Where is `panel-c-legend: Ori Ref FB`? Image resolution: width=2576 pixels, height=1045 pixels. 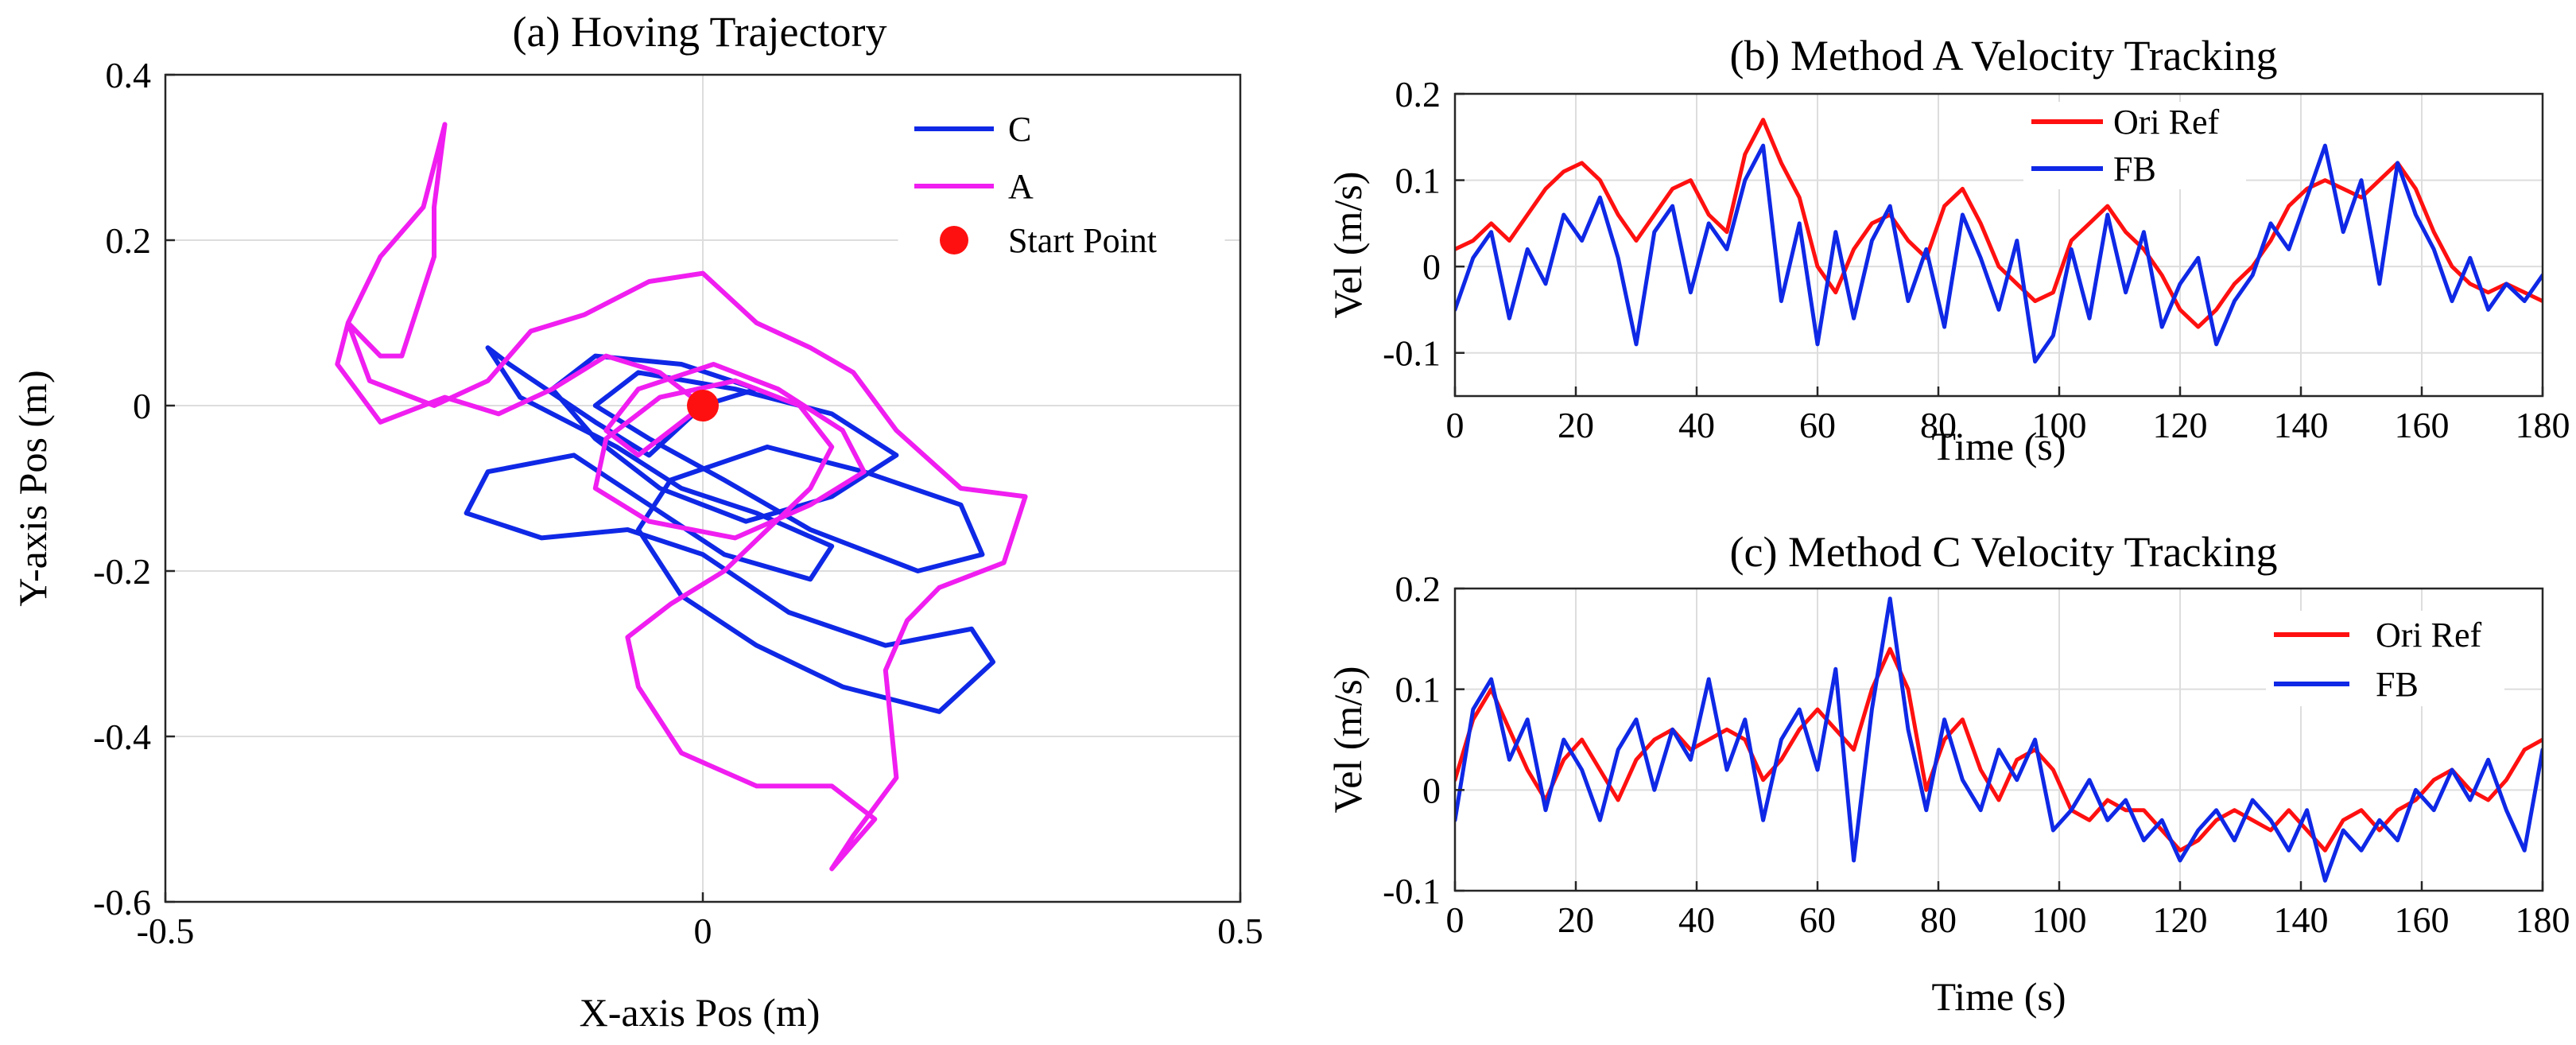 panel-c-legend: Ori Ref FB is located at coordinates (2385, 658).